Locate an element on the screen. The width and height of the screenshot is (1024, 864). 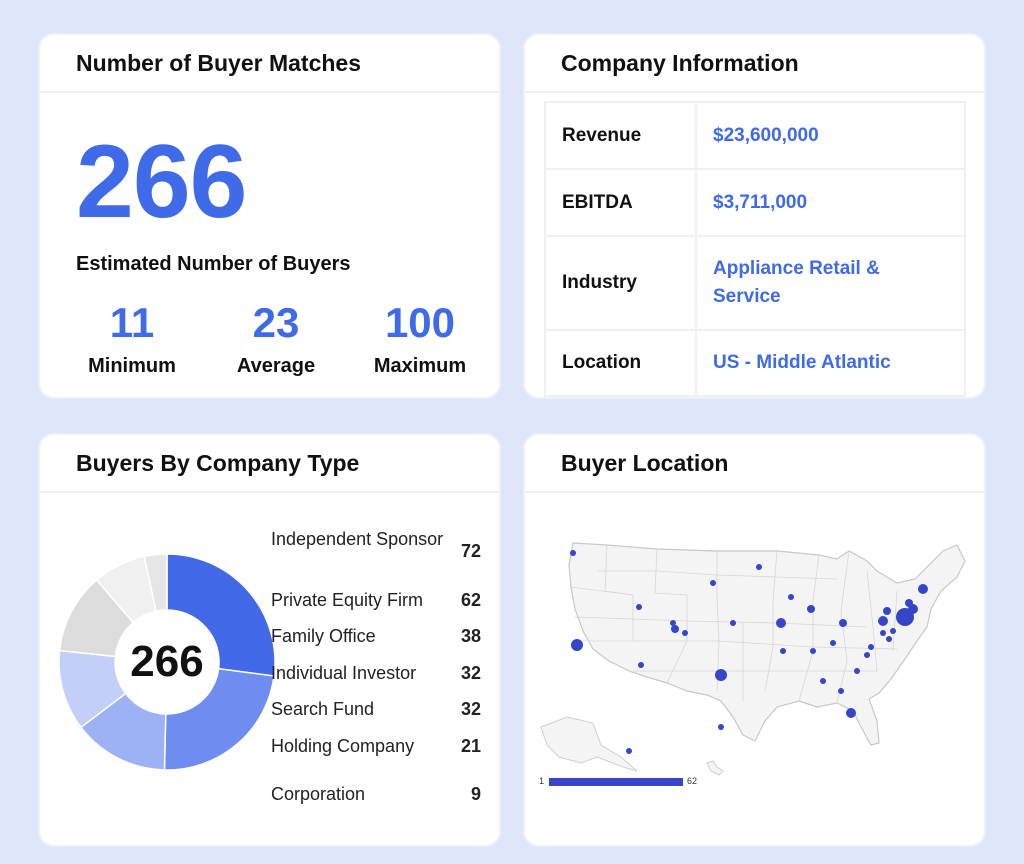
company-info-row: Location US - Middle Atlantic is located at coordinates (755, 363).